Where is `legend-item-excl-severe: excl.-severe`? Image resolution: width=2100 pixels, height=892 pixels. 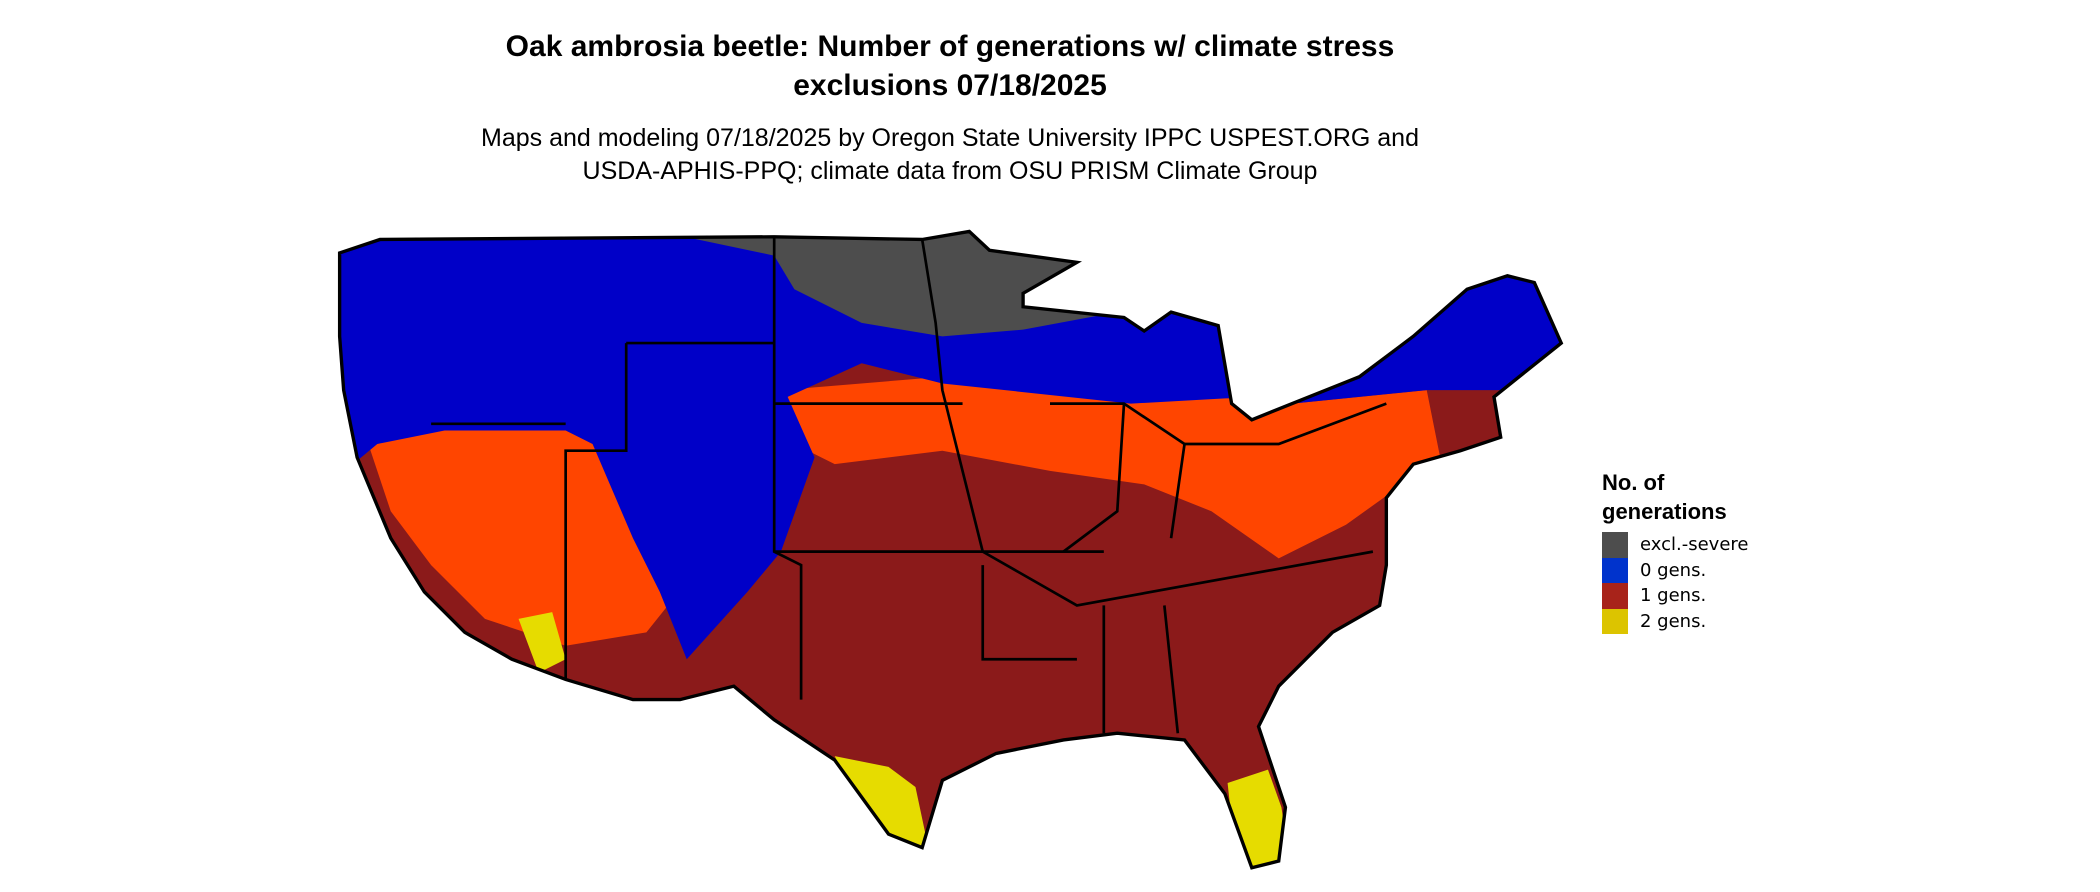
legend-item-excl-severe: excl.-severe is located at coordinates (1675, 545).